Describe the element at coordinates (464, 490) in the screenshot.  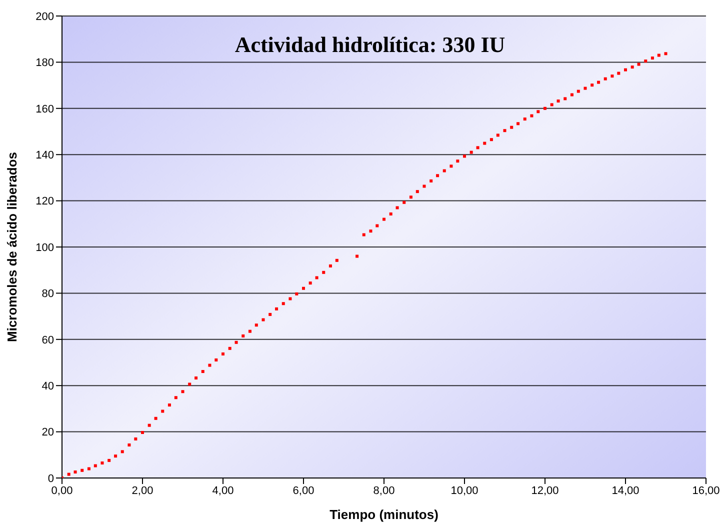
I see `x-tick-label: 10,00` at that location.